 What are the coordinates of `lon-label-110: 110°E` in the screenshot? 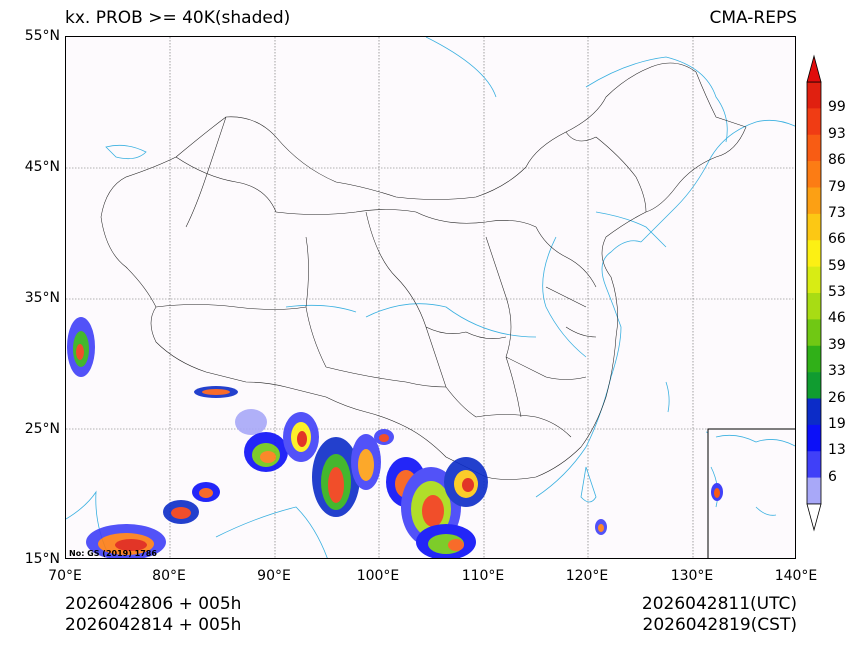 It's located at (483, 576).